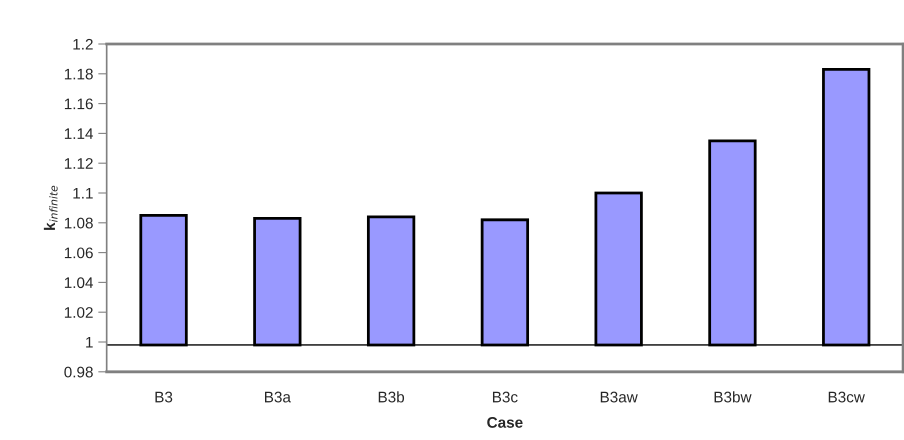  Describe the element at coordinates (78, 104) in the screenshot. I see `y-tick-label: 1.16` at that location.